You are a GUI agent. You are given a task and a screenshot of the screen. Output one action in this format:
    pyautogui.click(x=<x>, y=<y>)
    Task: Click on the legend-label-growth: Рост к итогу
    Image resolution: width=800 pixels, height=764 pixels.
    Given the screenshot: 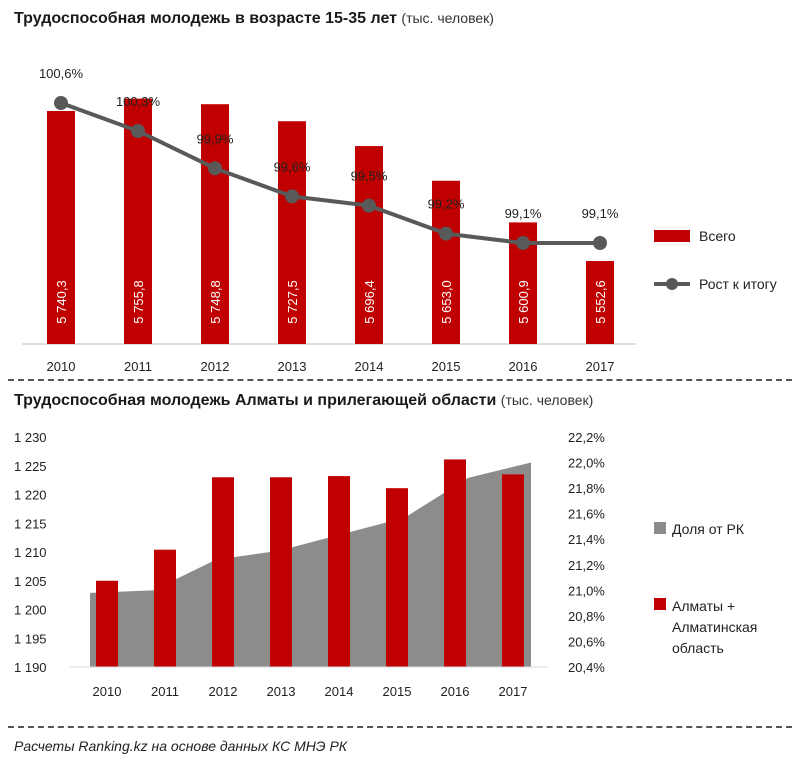 What is the action you would take?
    pyautogui.click(x=738, y=284)
    